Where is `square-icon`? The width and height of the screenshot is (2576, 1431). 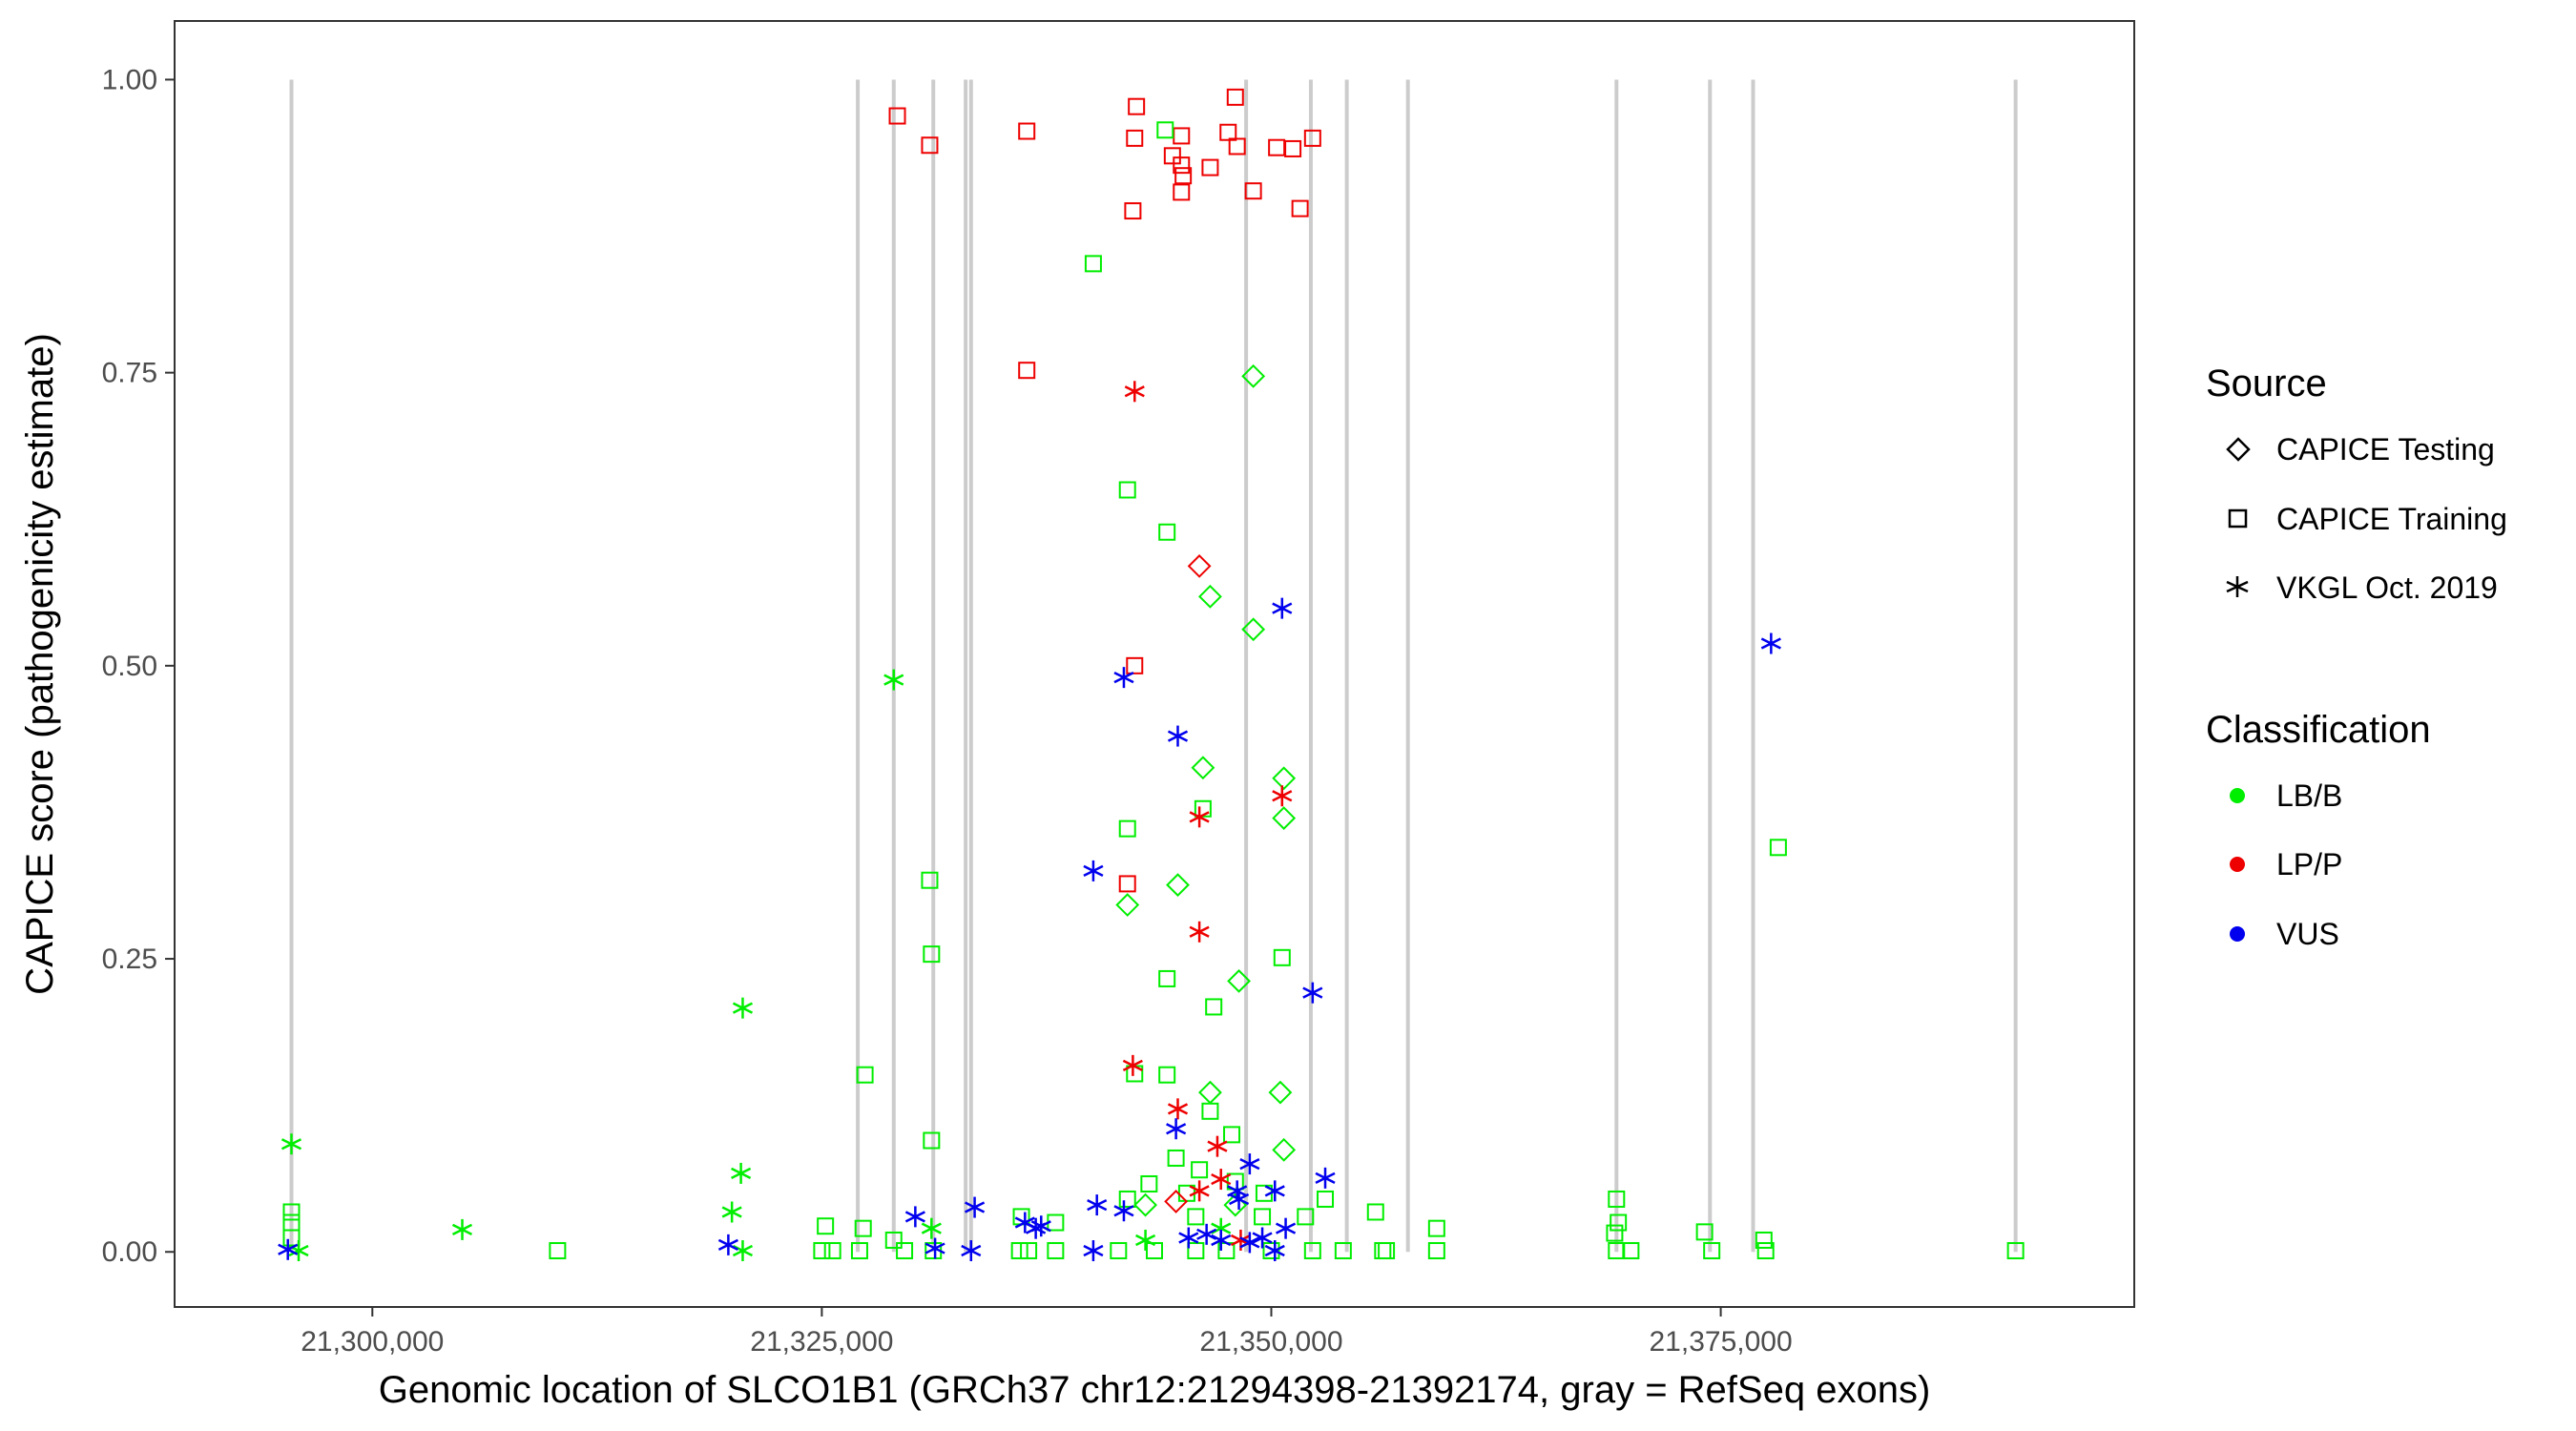 square-icon is located at coordinates (2238, 518).